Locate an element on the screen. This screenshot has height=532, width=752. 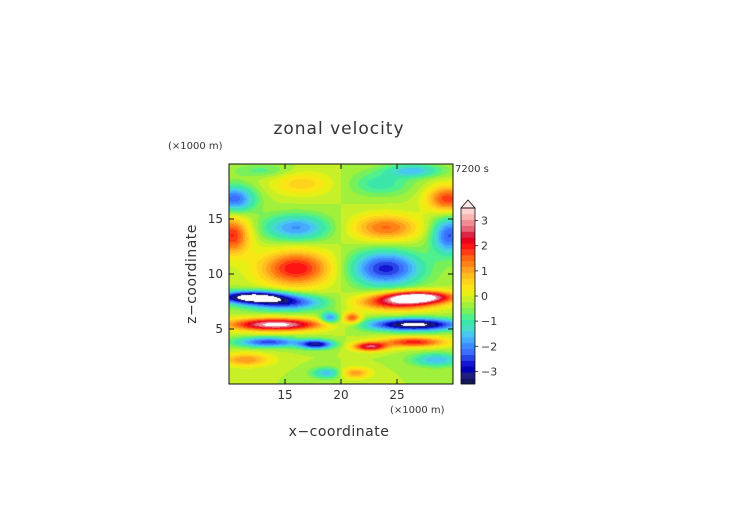
colorbar: 3 2 1 0 −1 −2 −3 is located at coordinates (478, 292).